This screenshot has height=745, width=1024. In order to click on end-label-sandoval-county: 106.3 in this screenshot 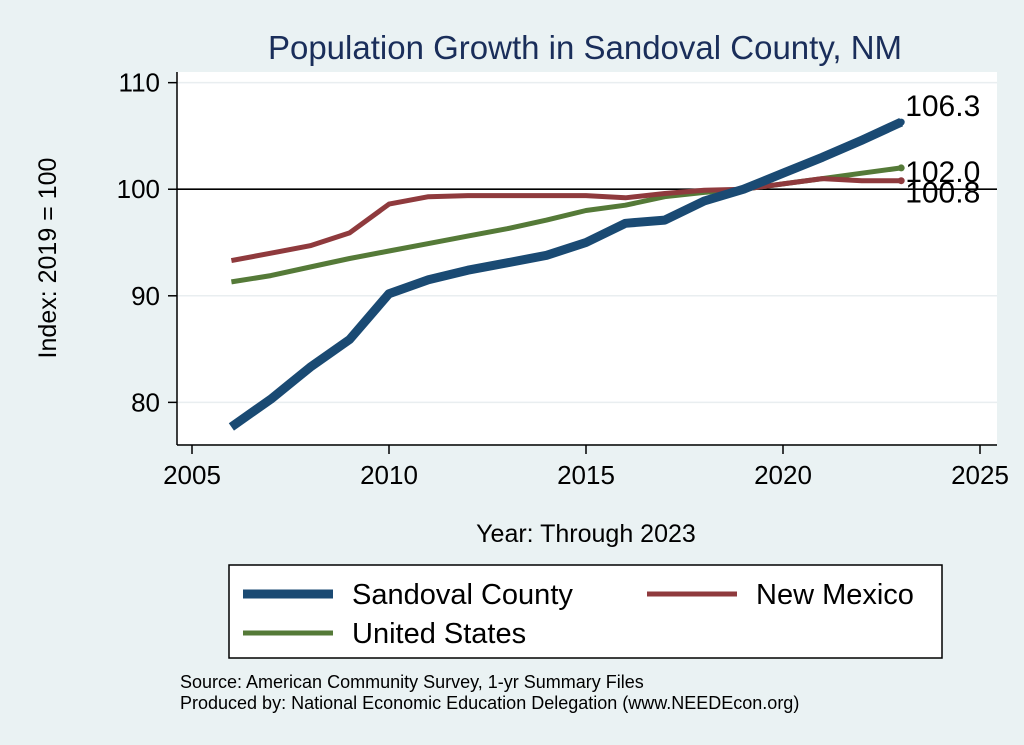, I will do `click(942, 106)`.